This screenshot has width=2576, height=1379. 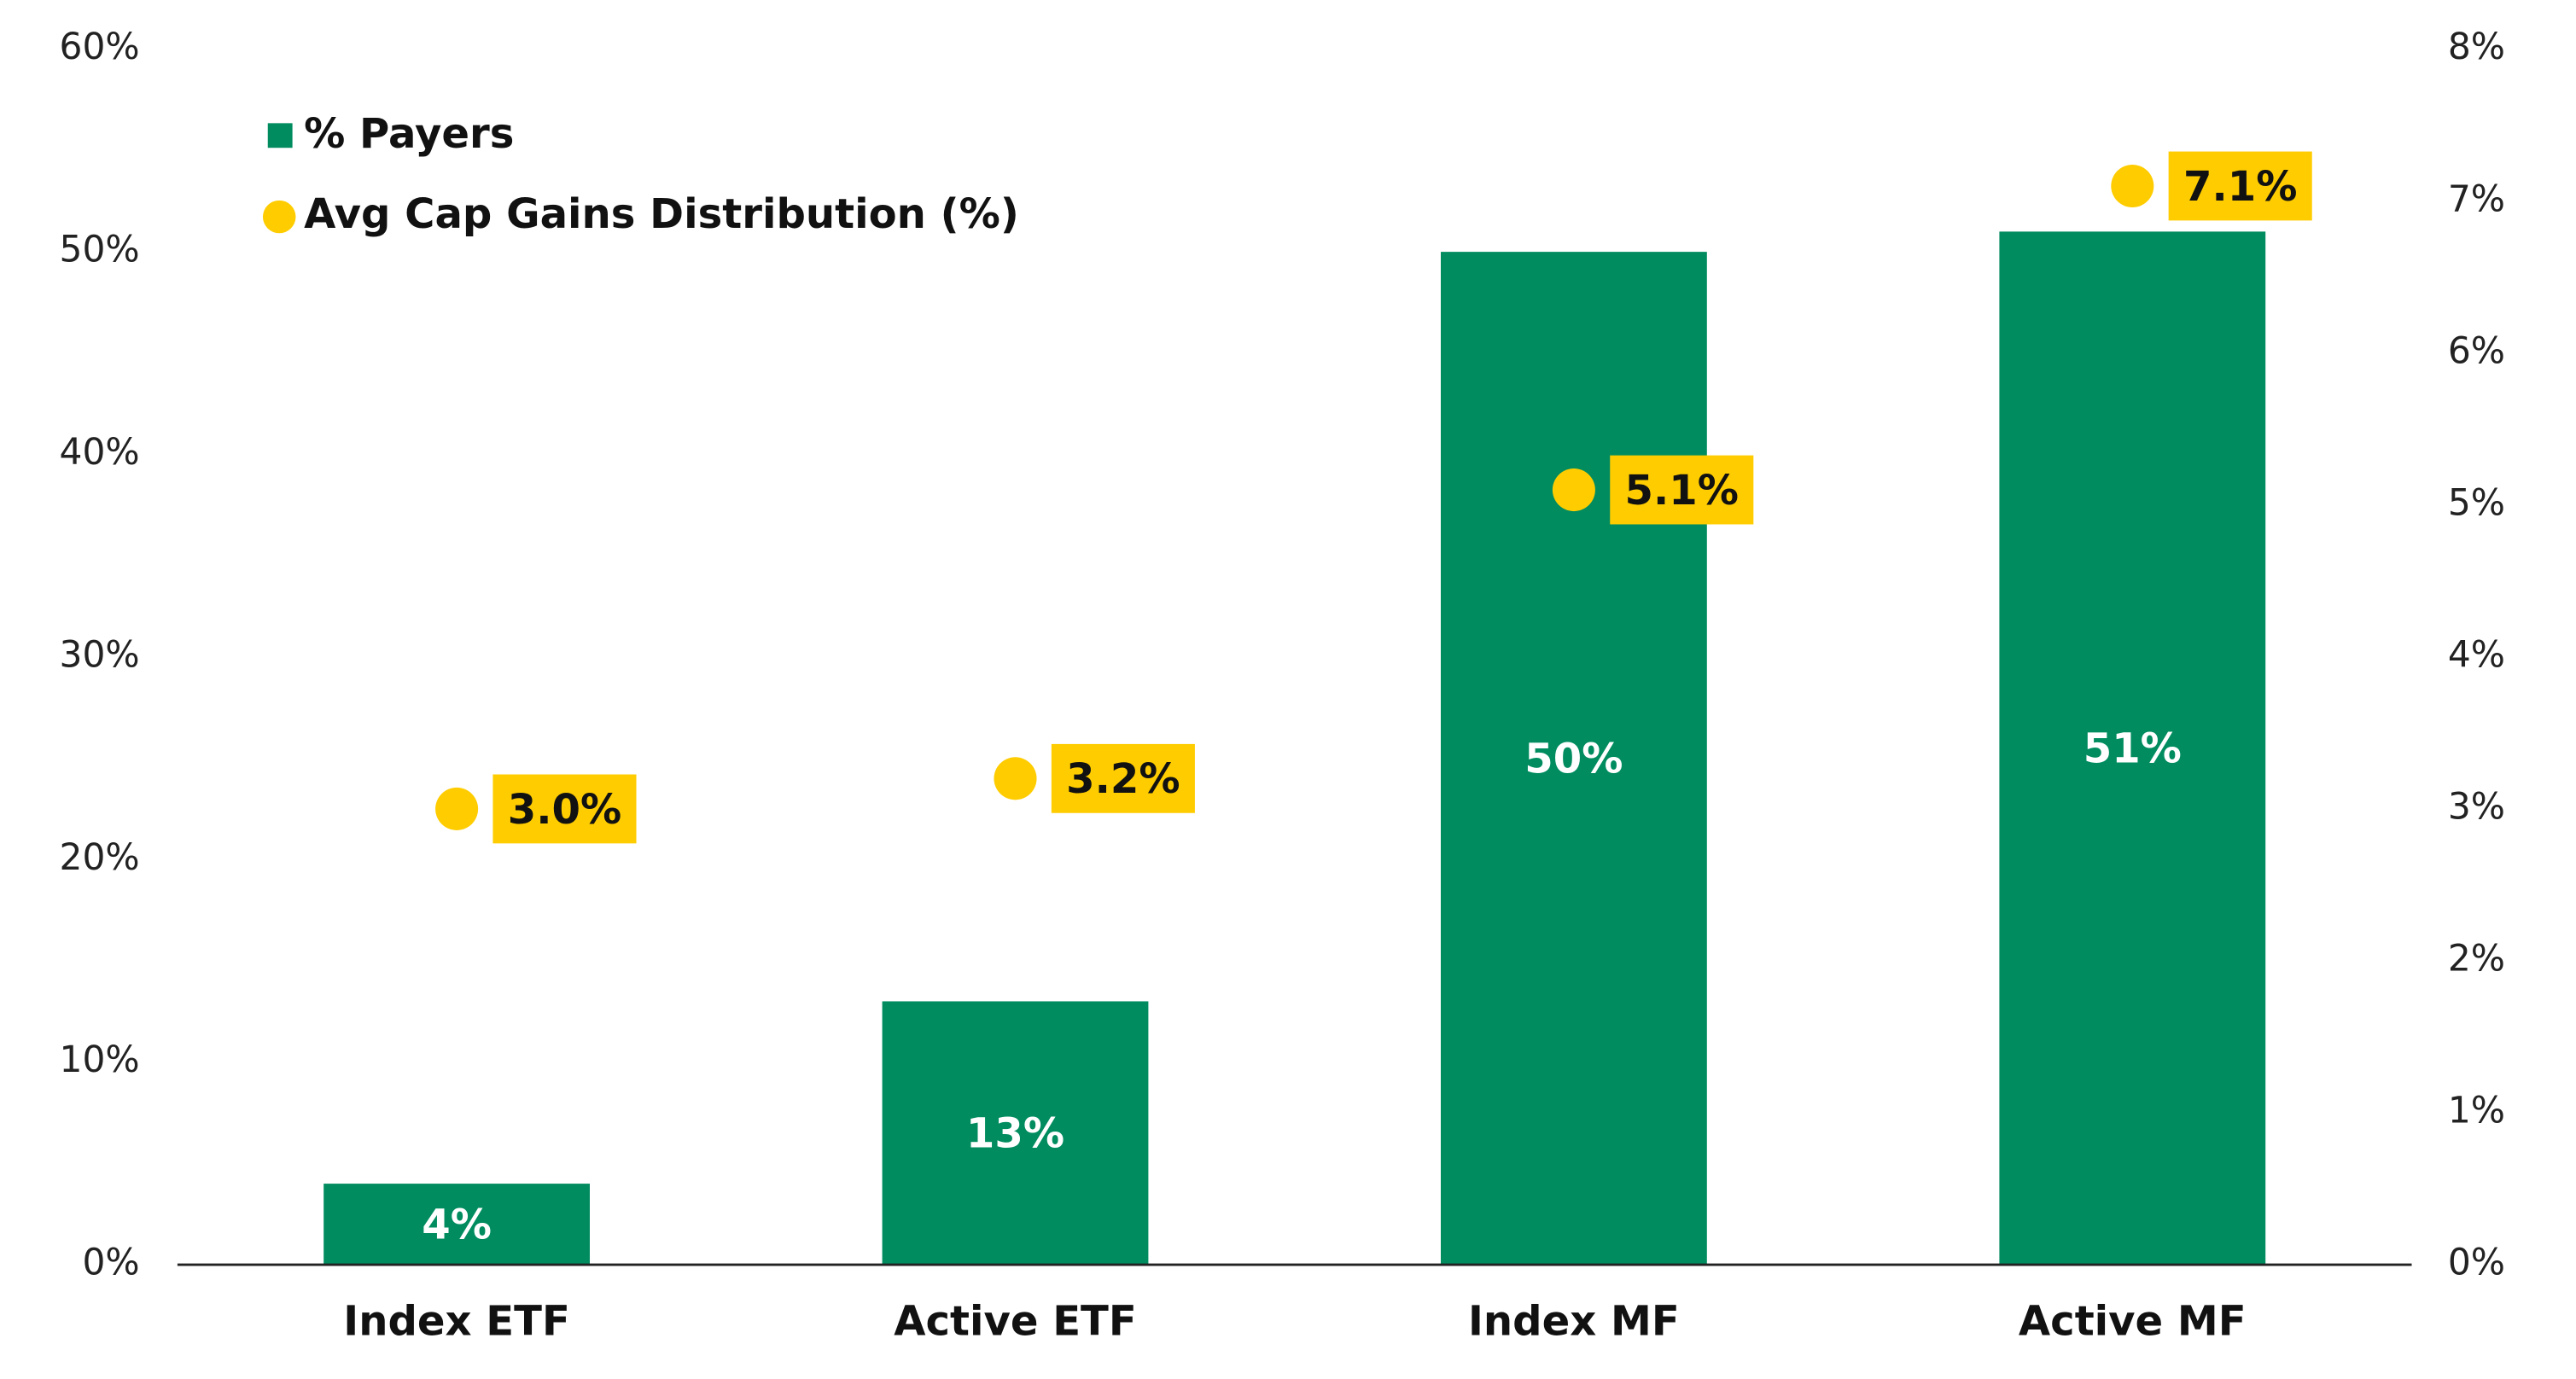 I want to click on dot-value-label: 3.2%, so click(x=1123, y=779).